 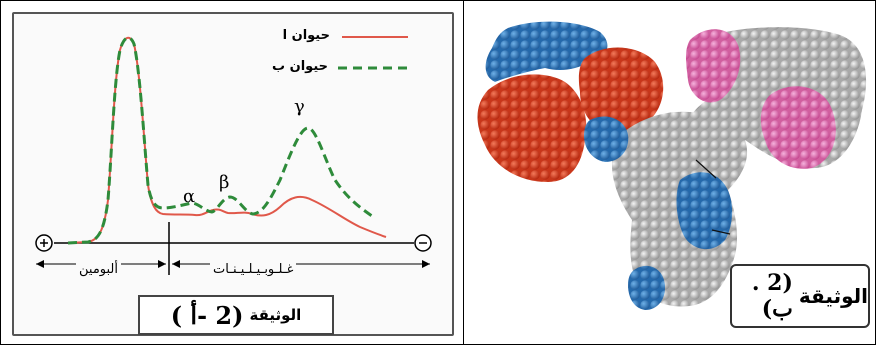 What do you see at coordinates (647, 287) in the screenshot?
I see `blue-stem-lower` at bounding box center [647, 287].